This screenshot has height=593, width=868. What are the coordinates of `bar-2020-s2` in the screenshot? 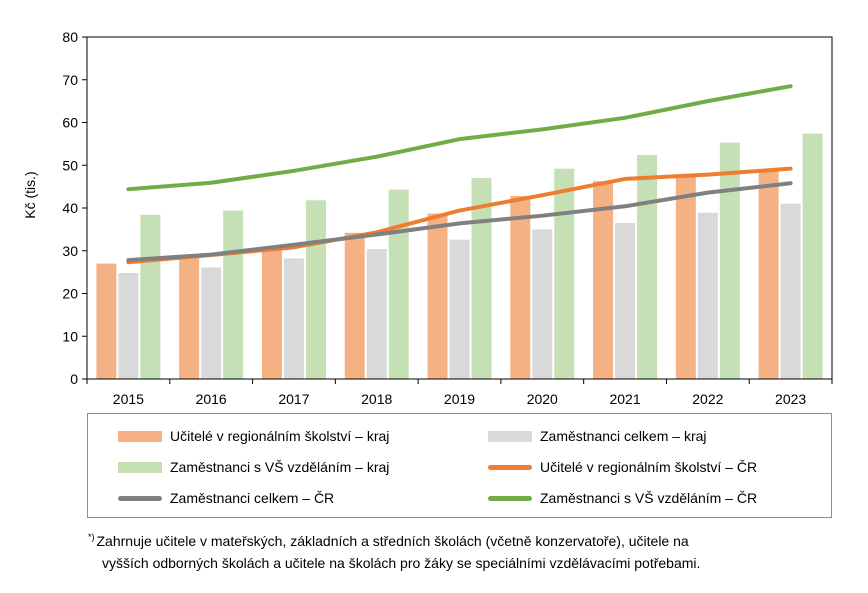 It's located at (564, 273).